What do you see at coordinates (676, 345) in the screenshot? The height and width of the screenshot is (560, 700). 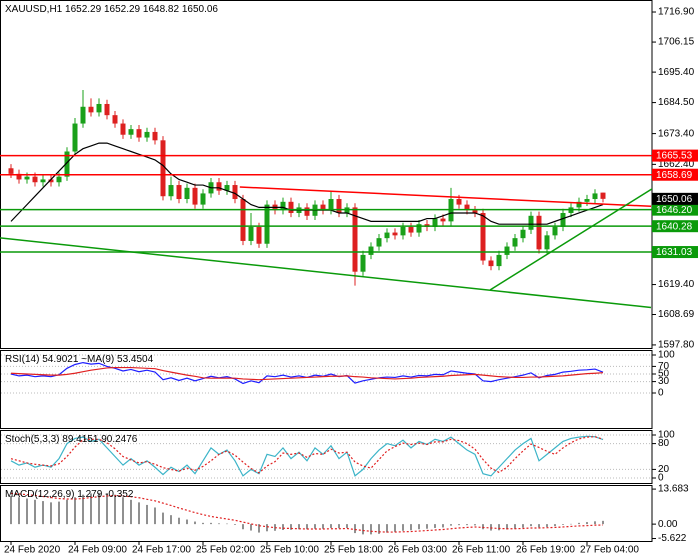 I see `y-tick-label: 1597.80` at bounding box center [676, 345].